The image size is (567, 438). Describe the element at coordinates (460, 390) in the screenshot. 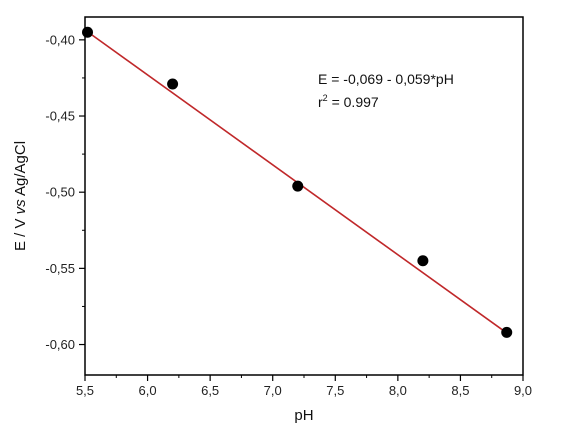

I see `x-tick-label: 8,5` at that location.